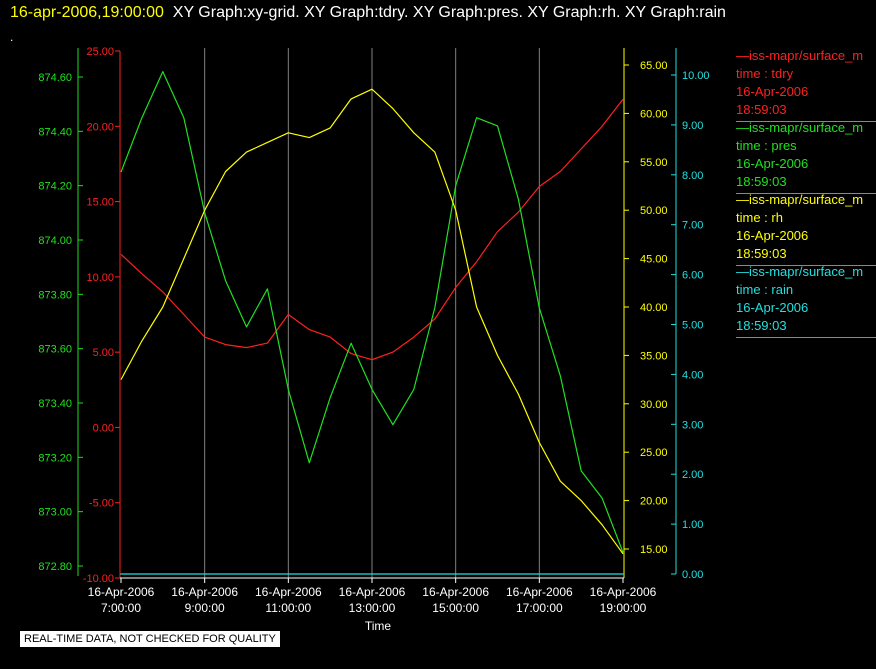  Describe the element at coordinates (101, 504) in the screenshot. I see `tdry-tick-label: -5.00` at that location.